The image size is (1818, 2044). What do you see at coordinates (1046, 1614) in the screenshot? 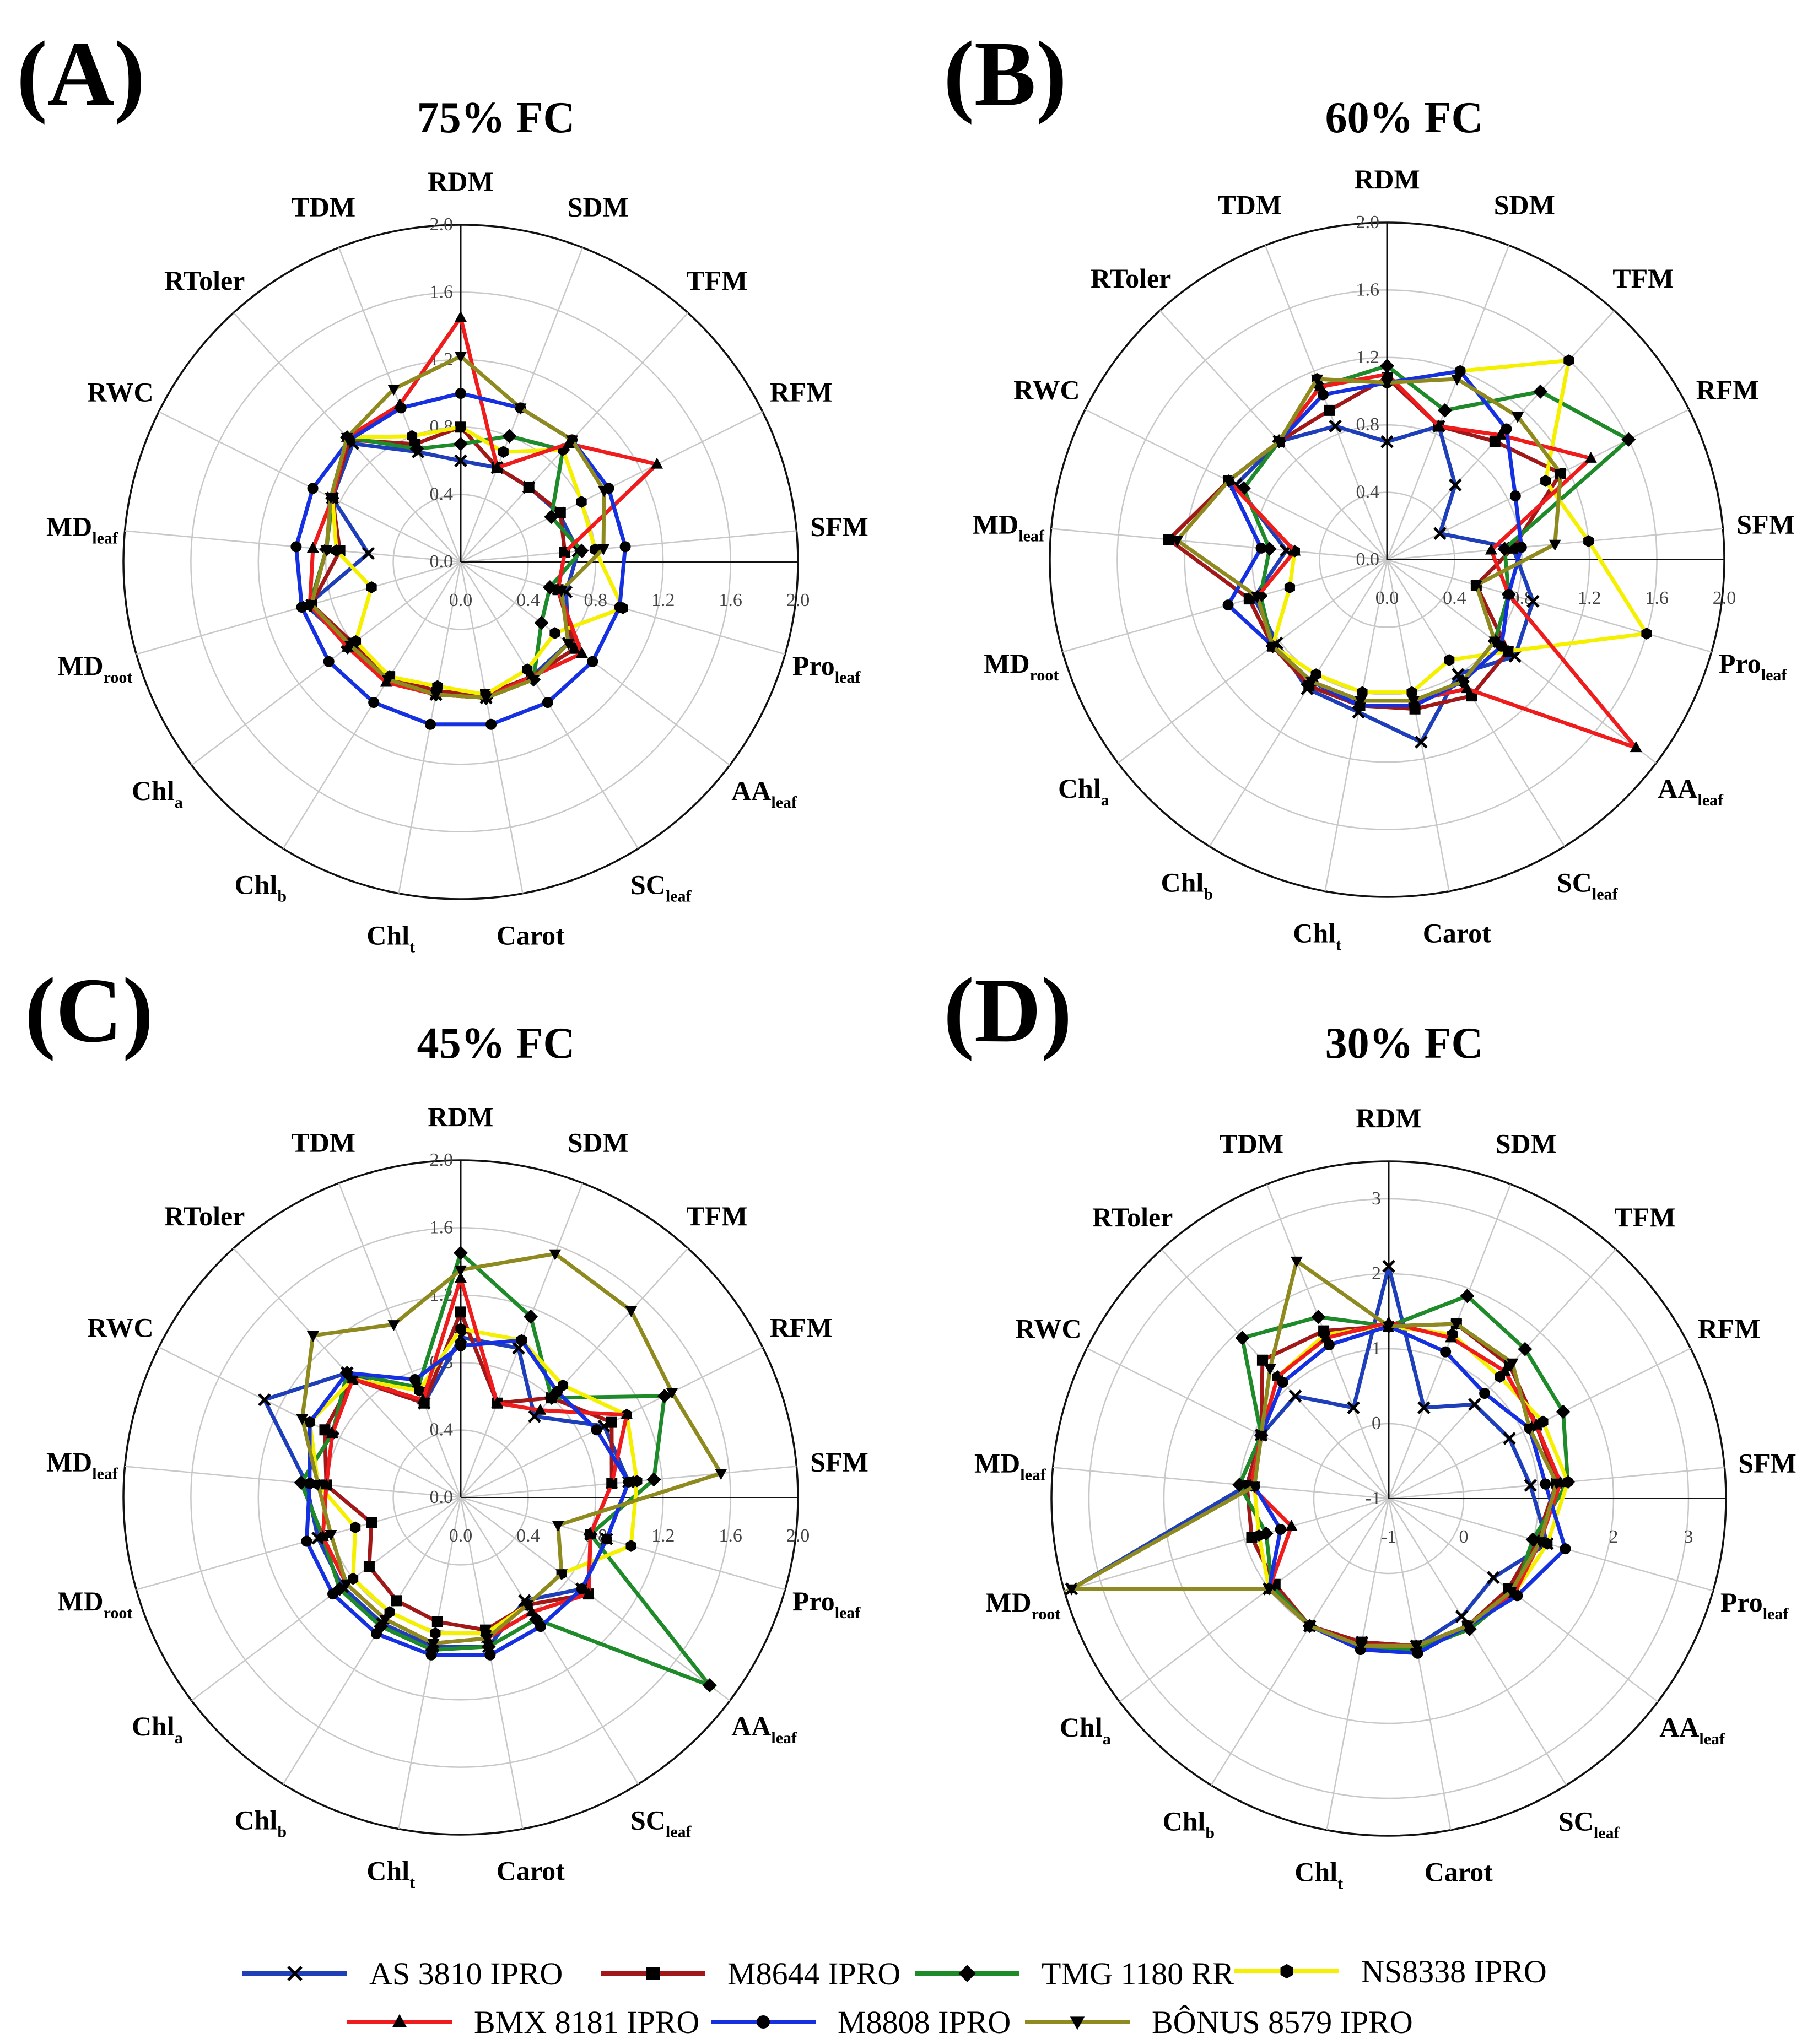
I see `axis-label-sub: root` at bounding box center [1046, 1614].